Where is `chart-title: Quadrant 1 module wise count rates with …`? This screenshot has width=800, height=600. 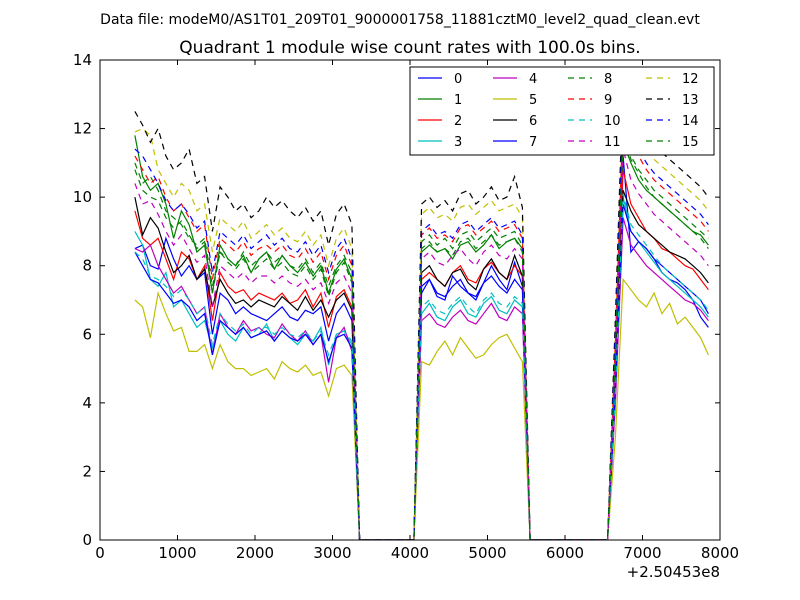
chart-title: Quadrant 1 module wise count rates with … is located at coordinates (409, 48).